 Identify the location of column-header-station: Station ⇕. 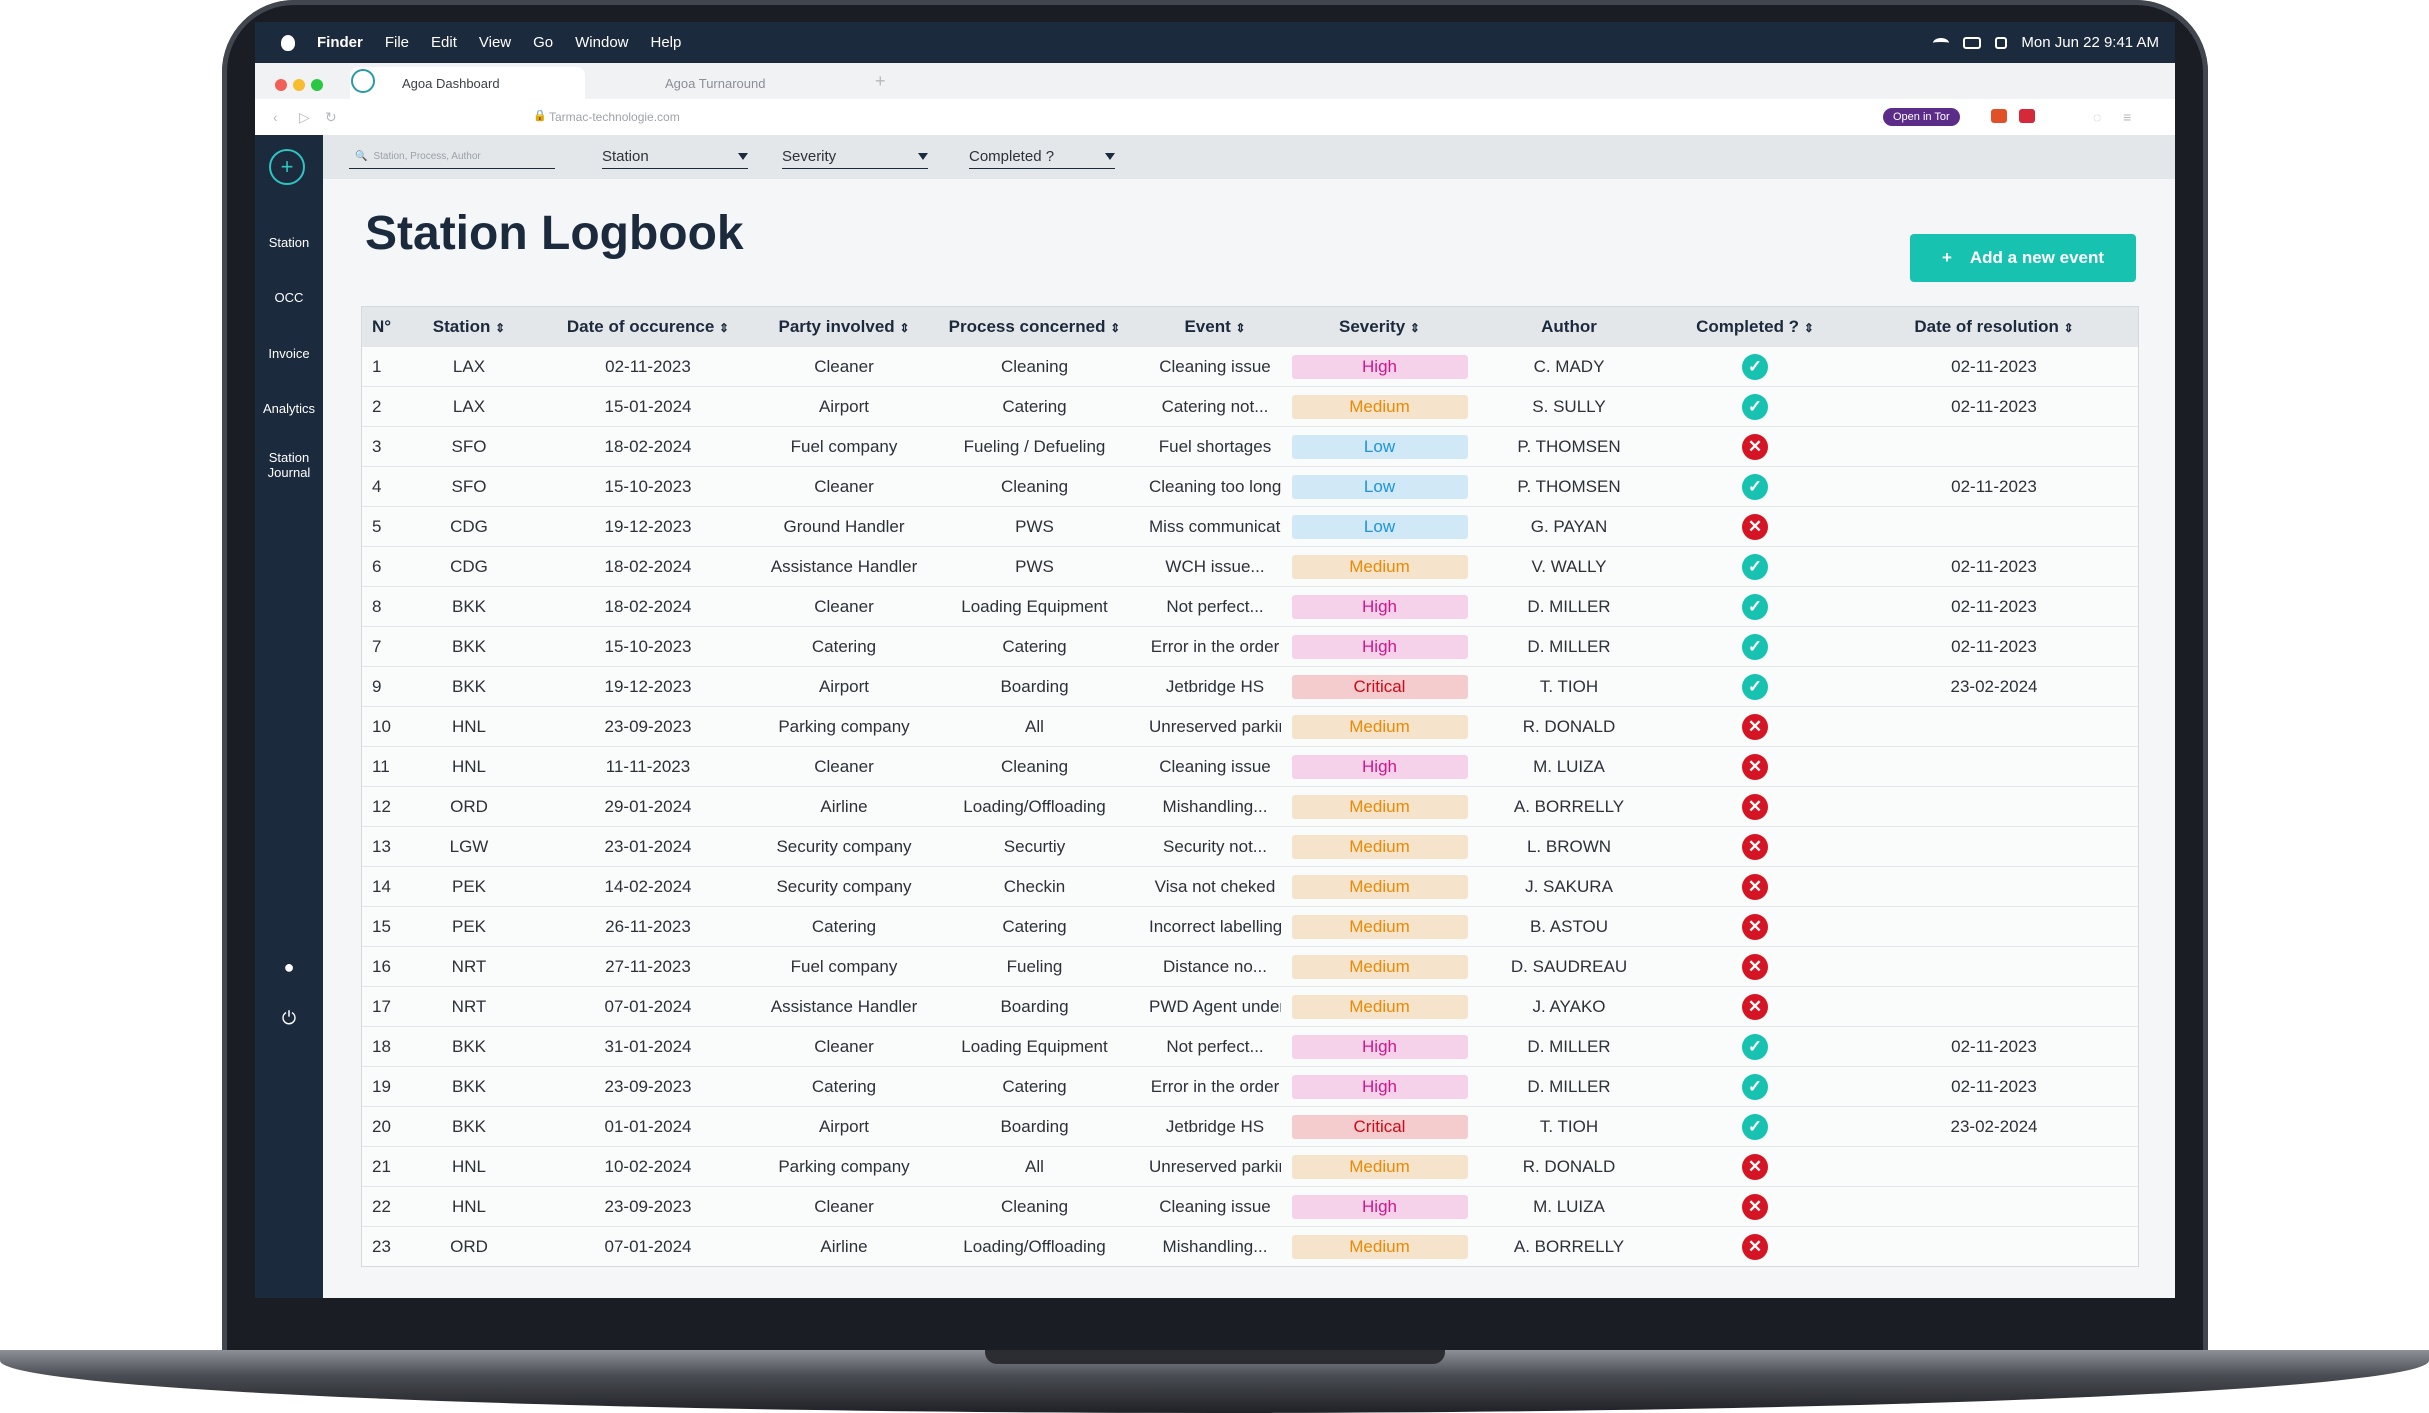
(469, 326).